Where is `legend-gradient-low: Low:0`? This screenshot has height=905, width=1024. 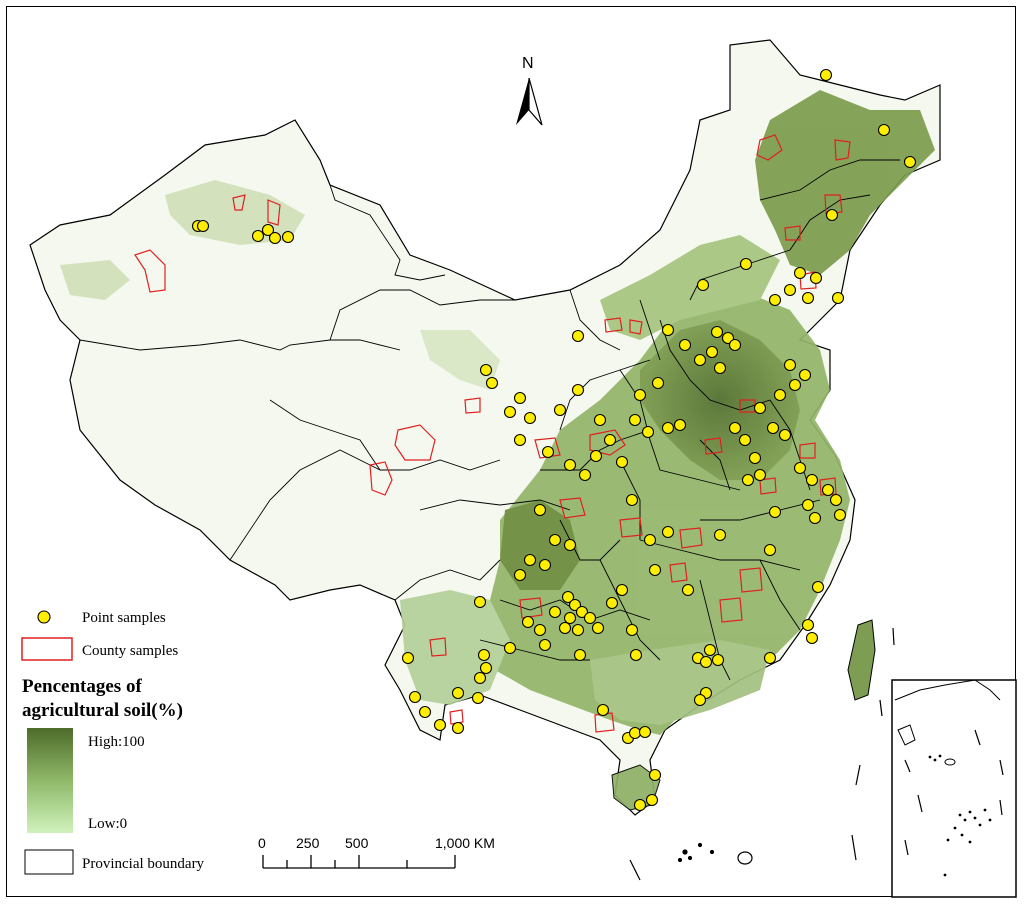 legend-gradient-low: Low:0 is located at coordinates (107, 824).